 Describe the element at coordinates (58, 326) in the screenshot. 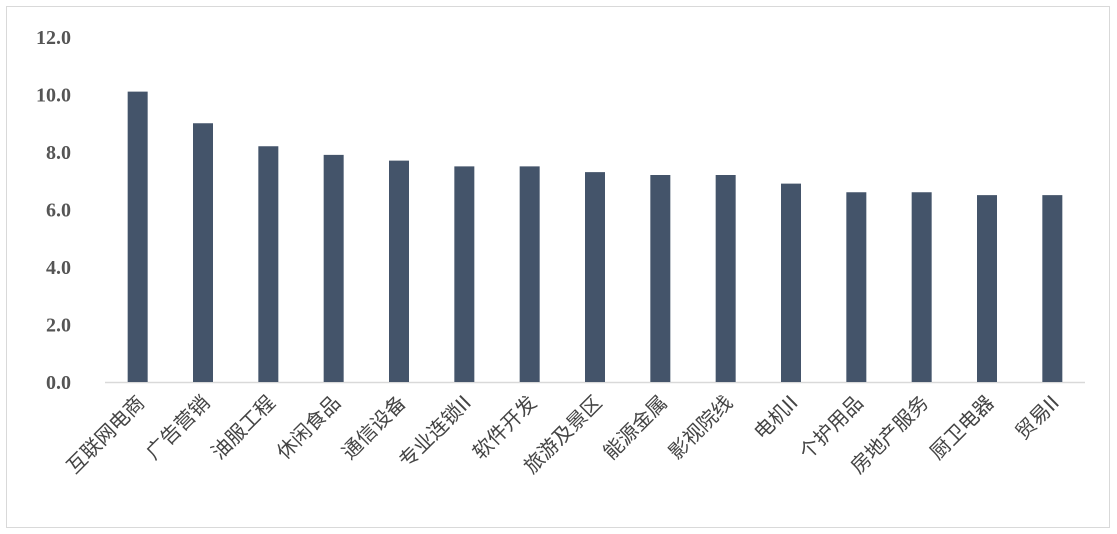

I see `y-tick-label: 2.0` at that location.